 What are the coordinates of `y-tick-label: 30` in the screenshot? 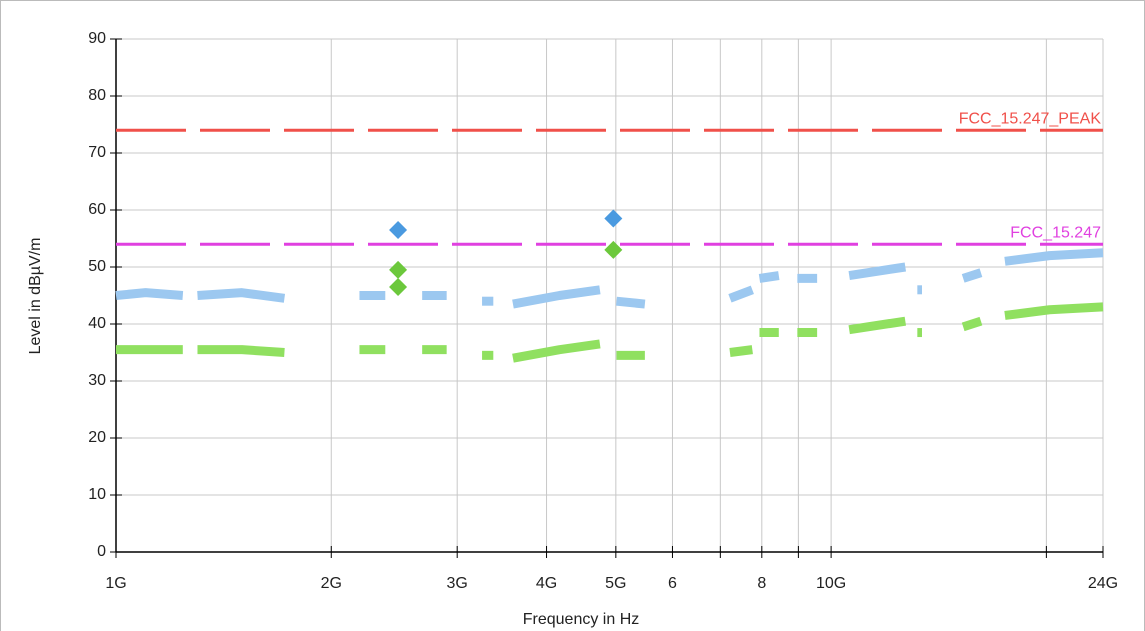 It's located at (97, 380).